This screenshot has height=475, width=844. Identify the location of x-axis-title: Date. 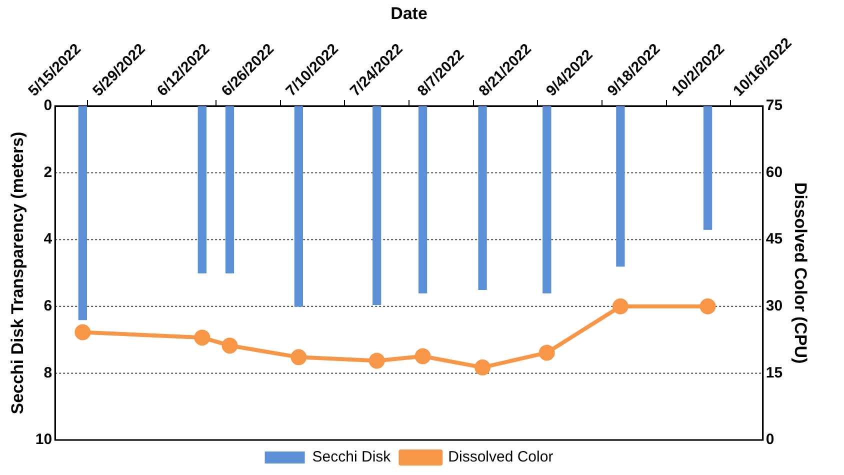
(409, 14).